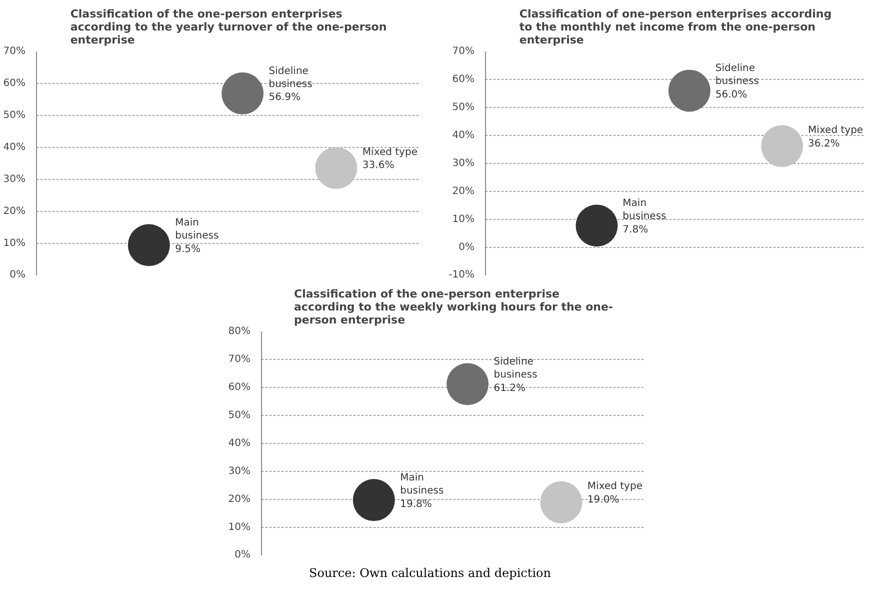 The width and height of the screenshot is (879, 604). Describe the element at coordinates (675, 27) in the screenshot. I see `chart-title: Classification of one-person enterprises according to the monthly net income from the one-person enterprise` at that location.